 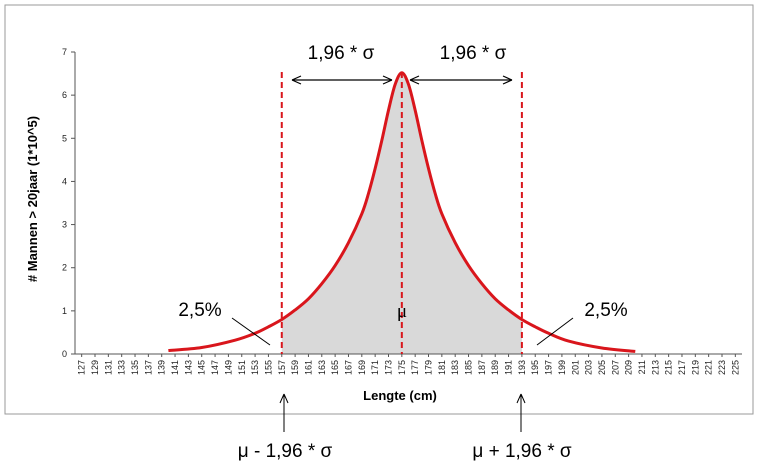 What do you see at coordinates (175, 367) in the screenshot?
I see `x-tick-label: 141` at bounding box center [175, 367].